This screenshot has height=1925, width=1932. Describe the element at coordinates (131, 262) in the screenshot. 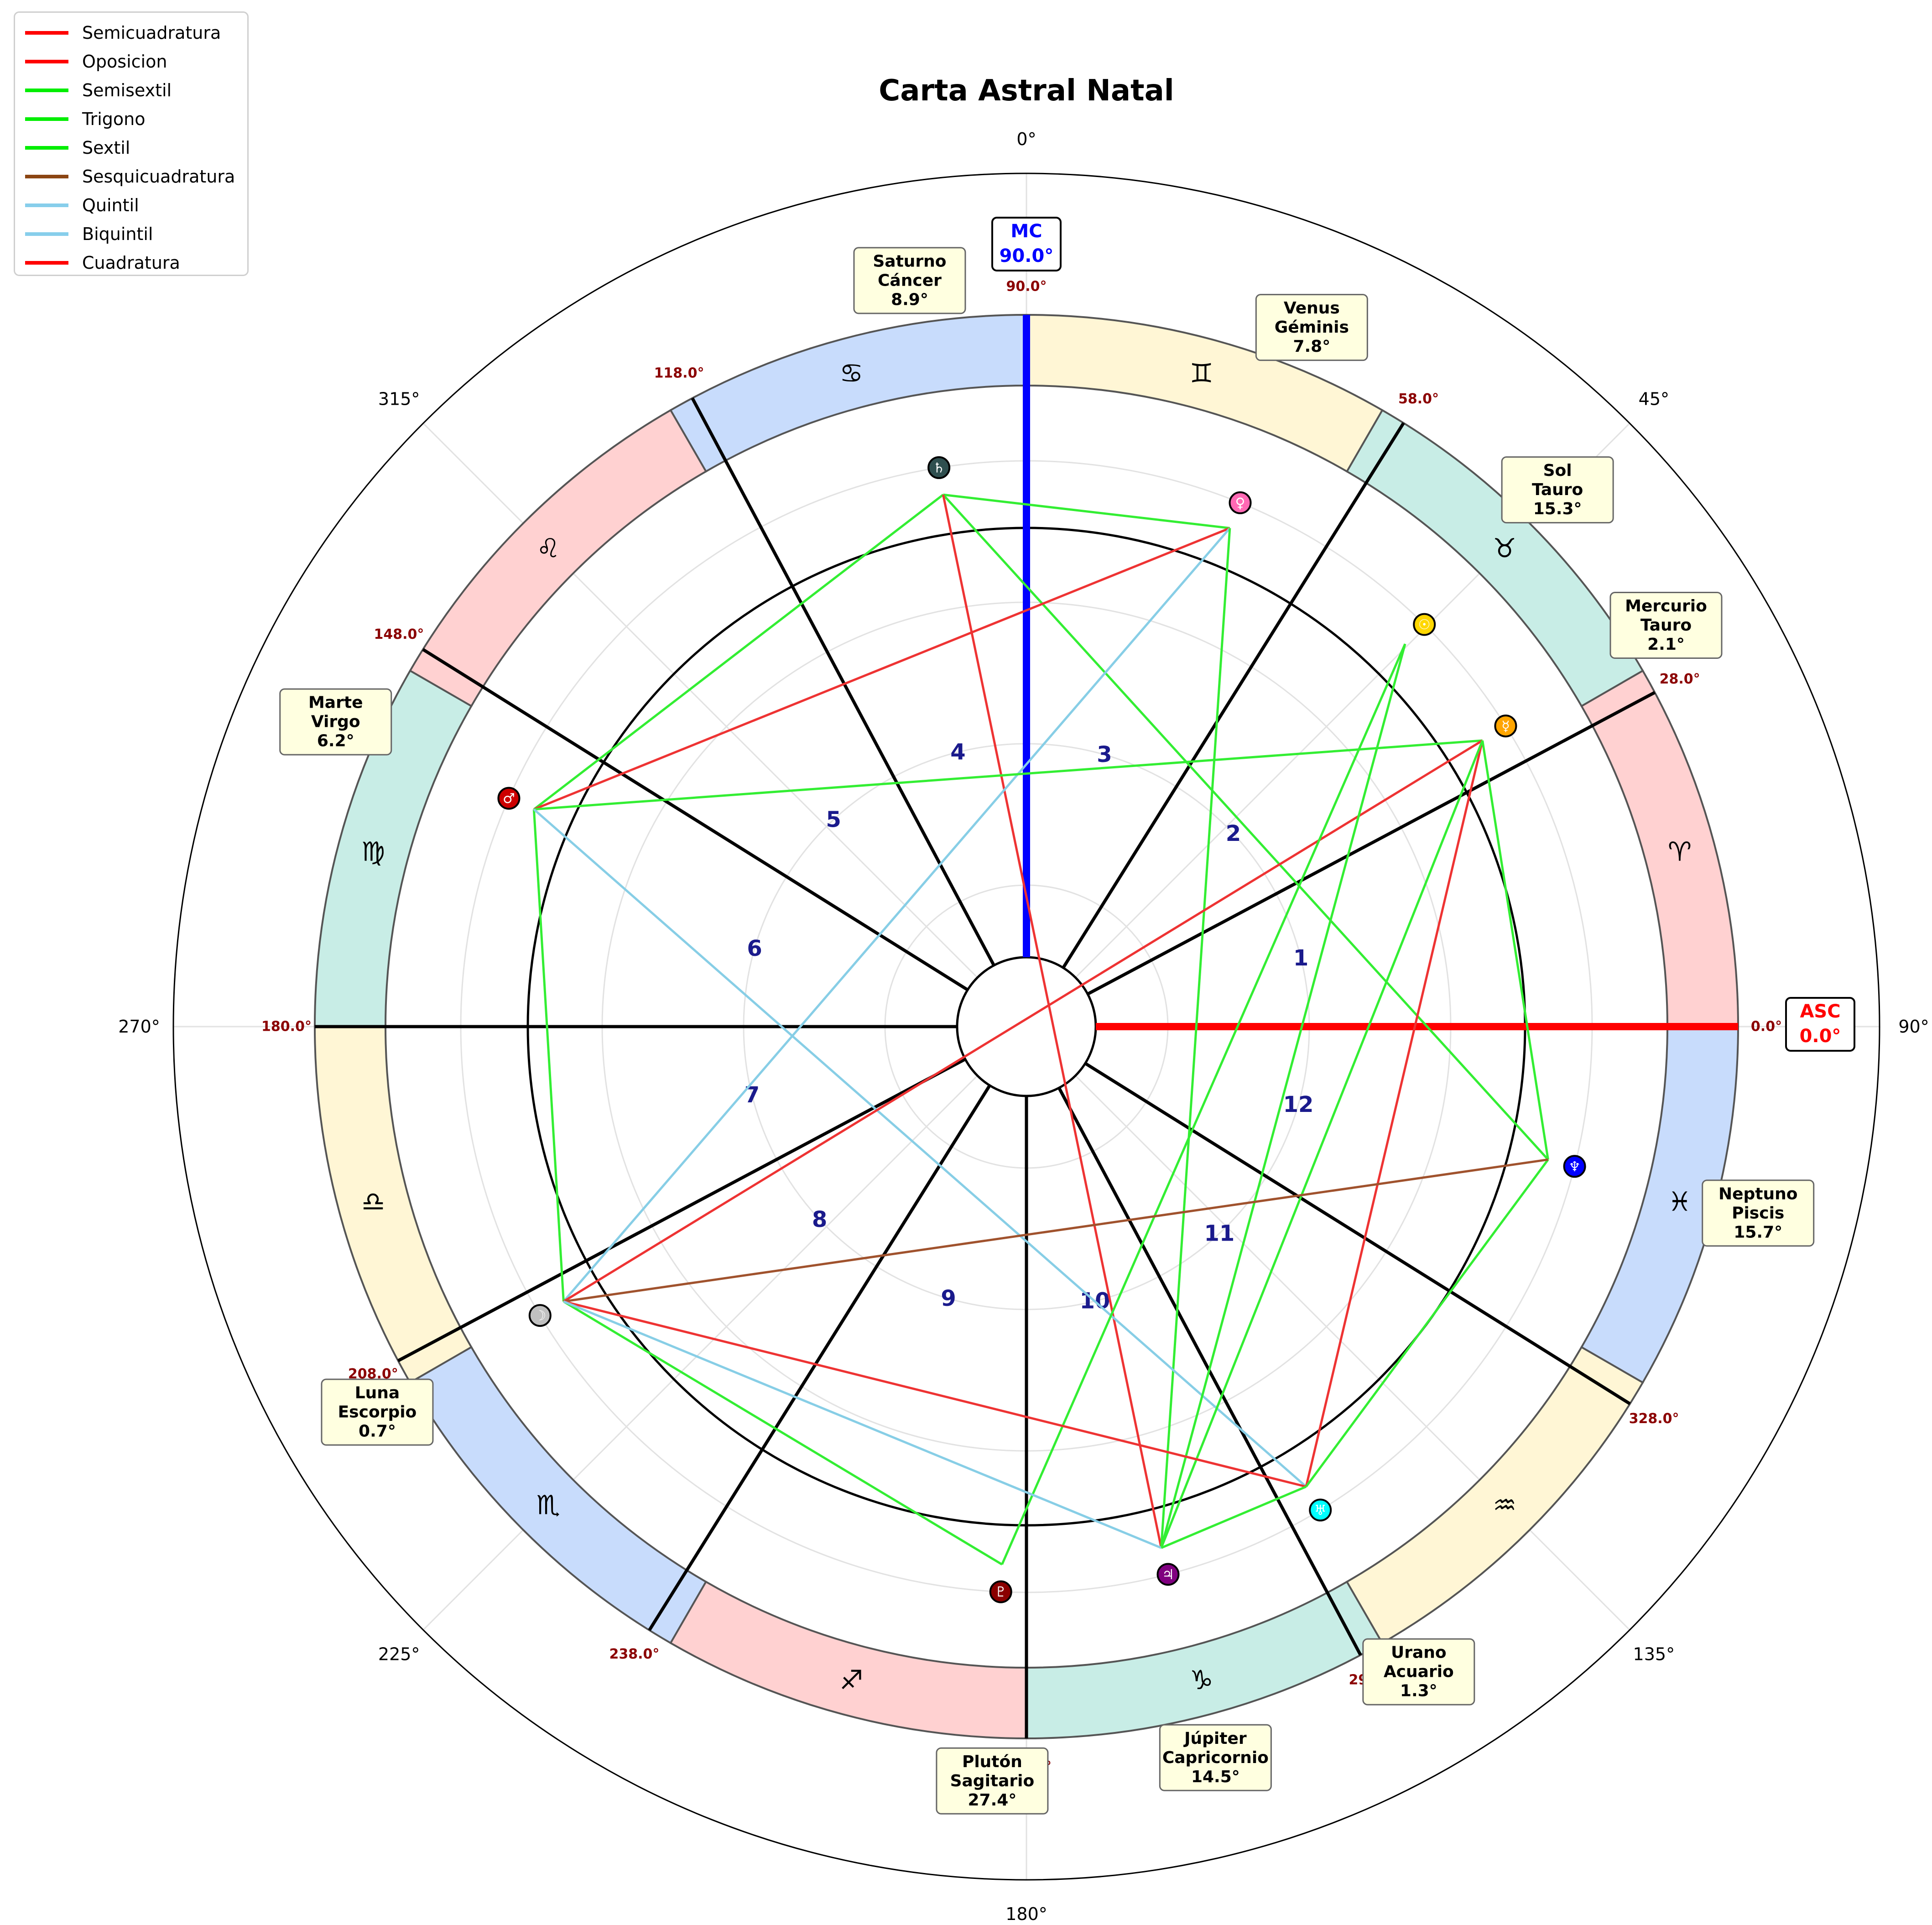

I see `legend-label: Cuadratura` at that location.